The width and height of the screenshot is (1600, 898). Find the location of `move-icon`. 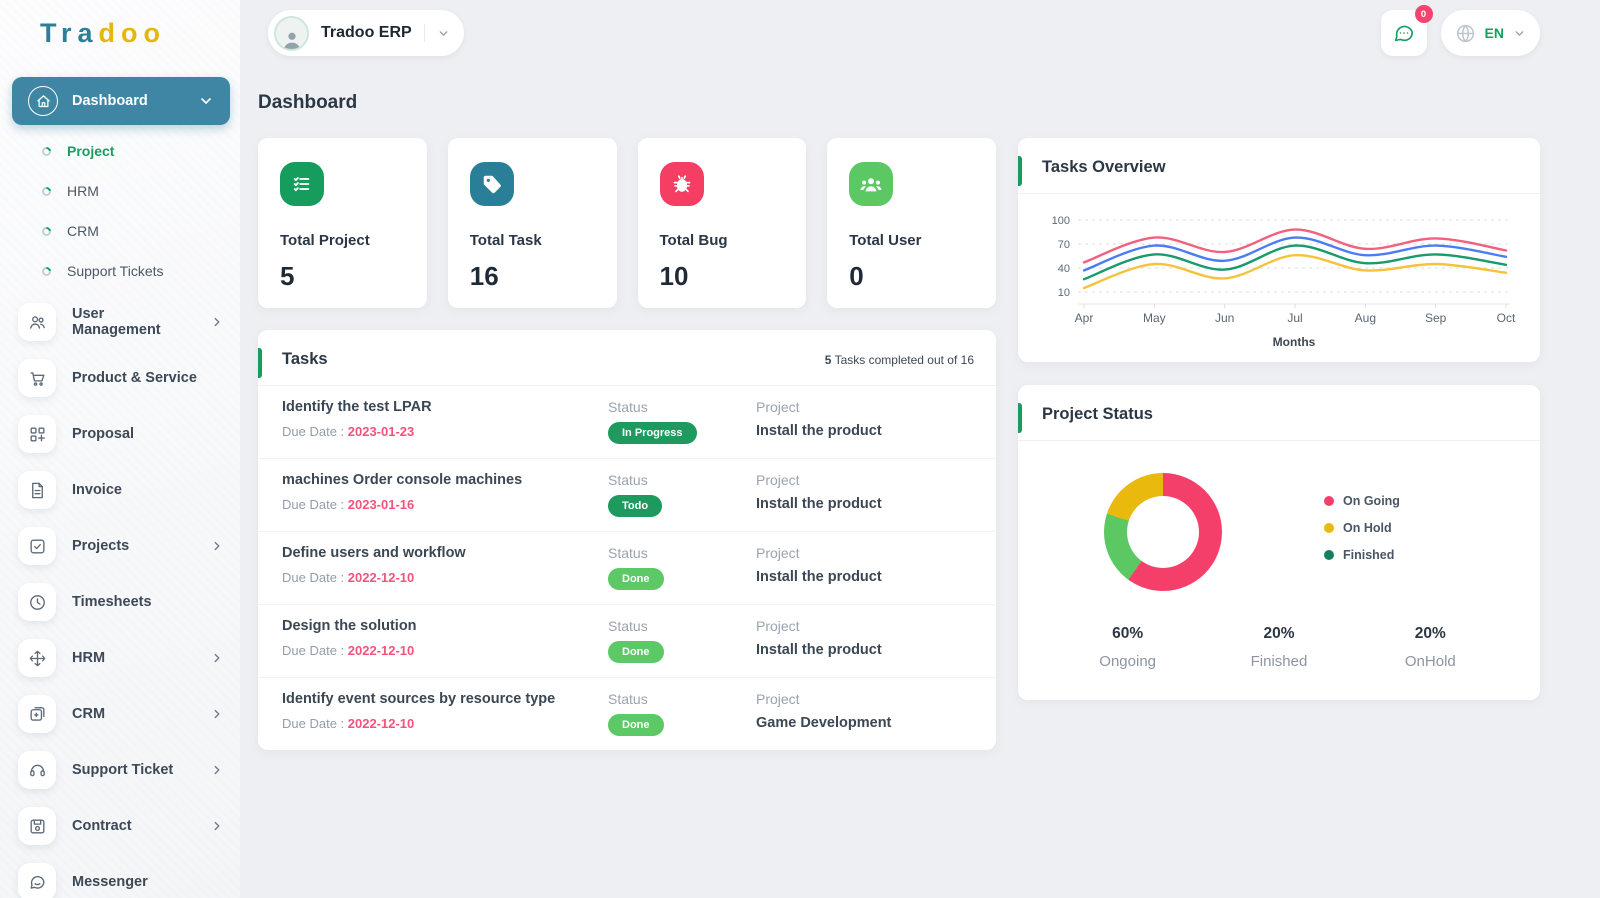

move-icon is located at coordinates (37, 658).